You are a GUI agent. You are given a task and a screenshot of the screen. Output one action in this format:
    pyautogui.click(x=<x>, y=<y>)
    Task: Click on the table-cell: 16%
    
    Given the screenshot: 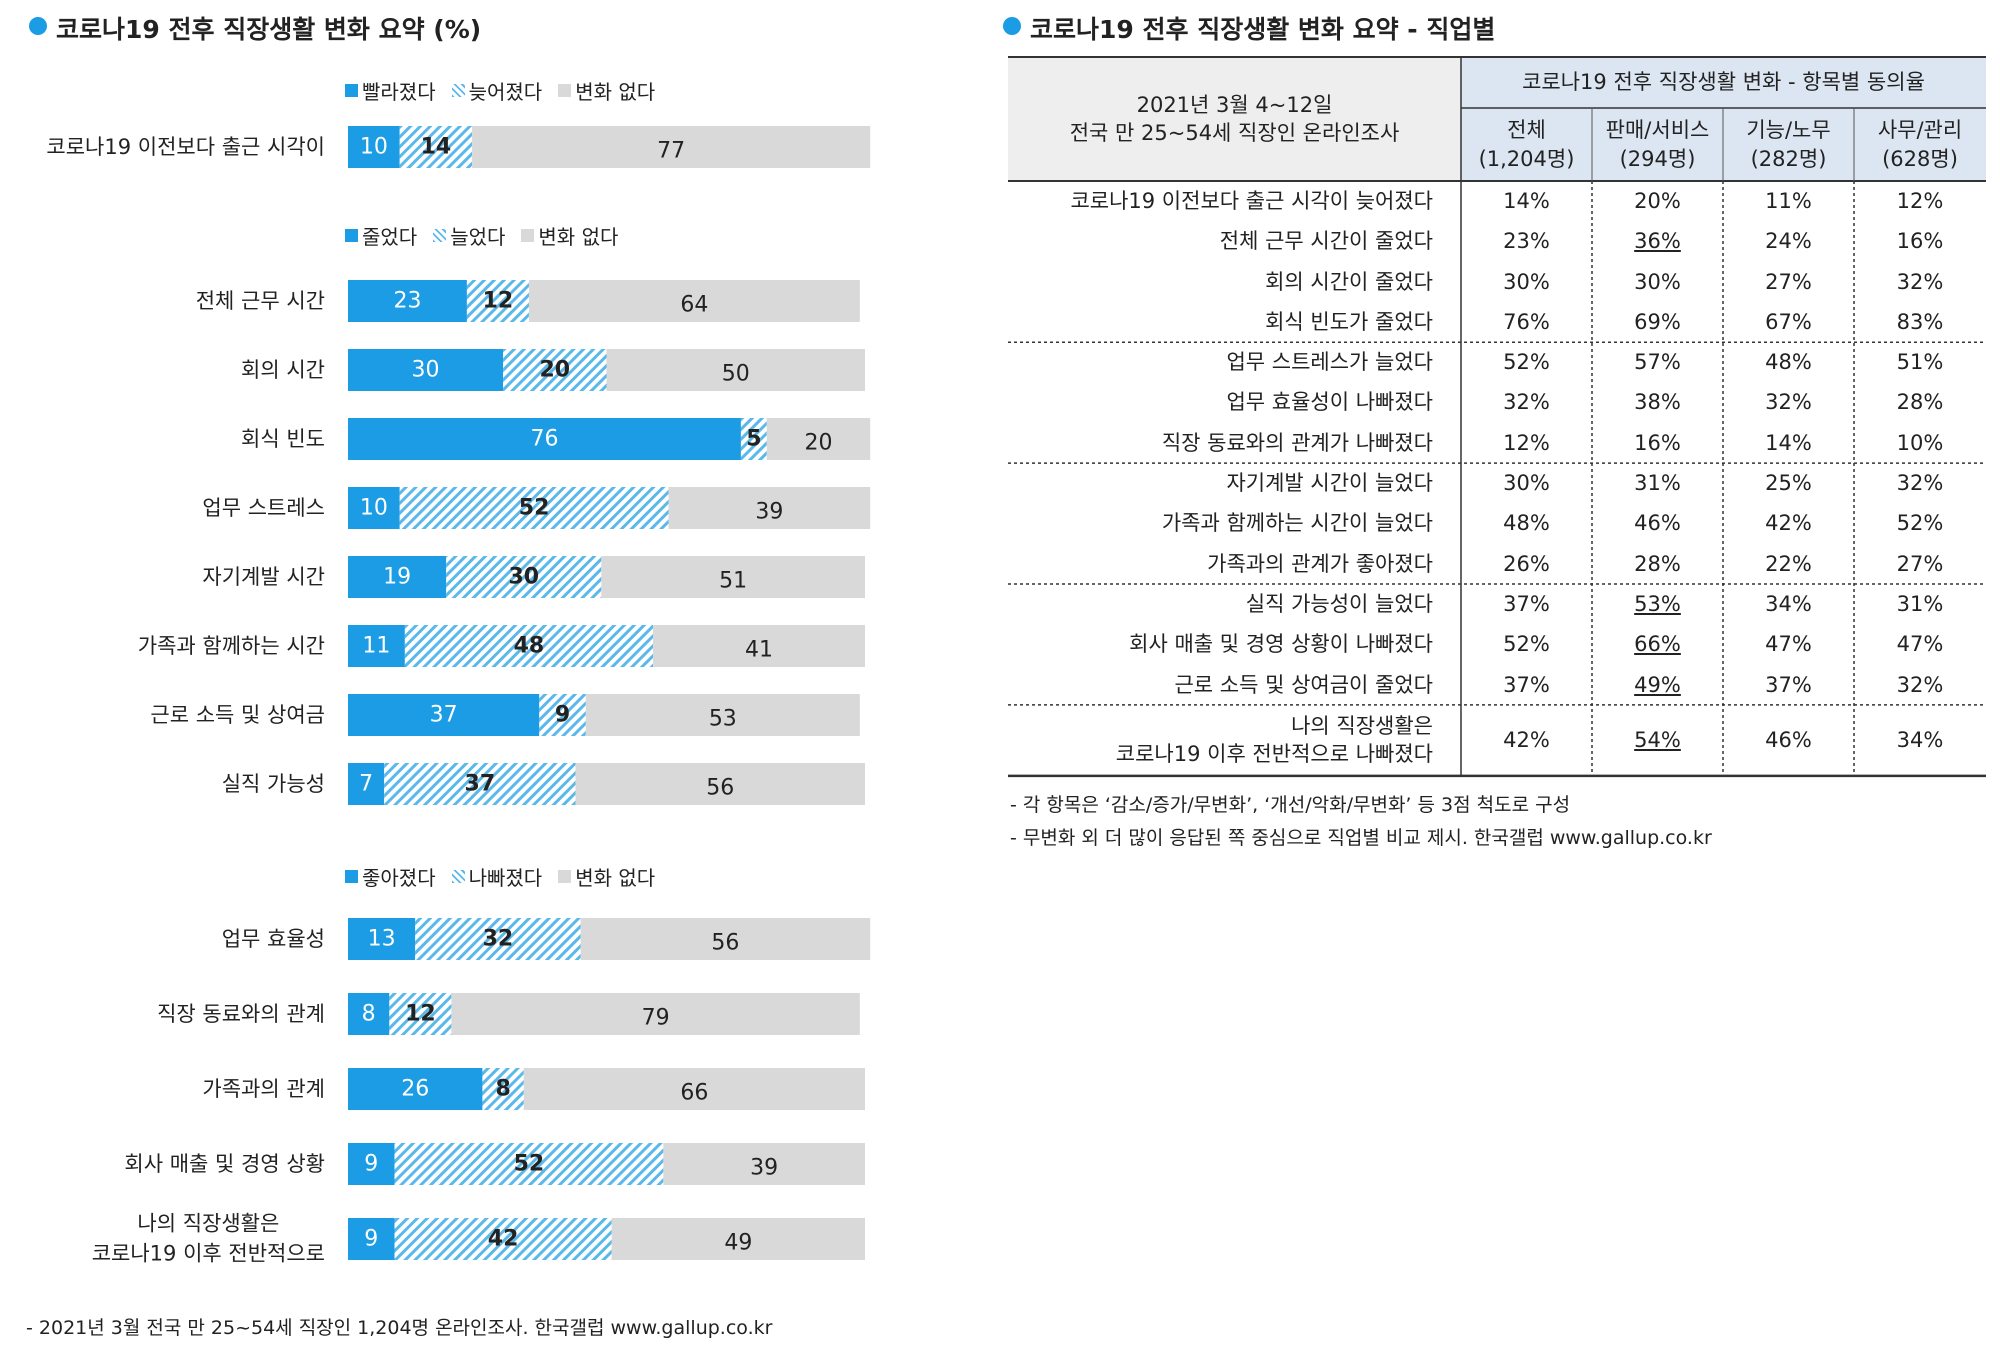 What is the action you would take?
    pyautogui.click(x=1920, y=241)
    